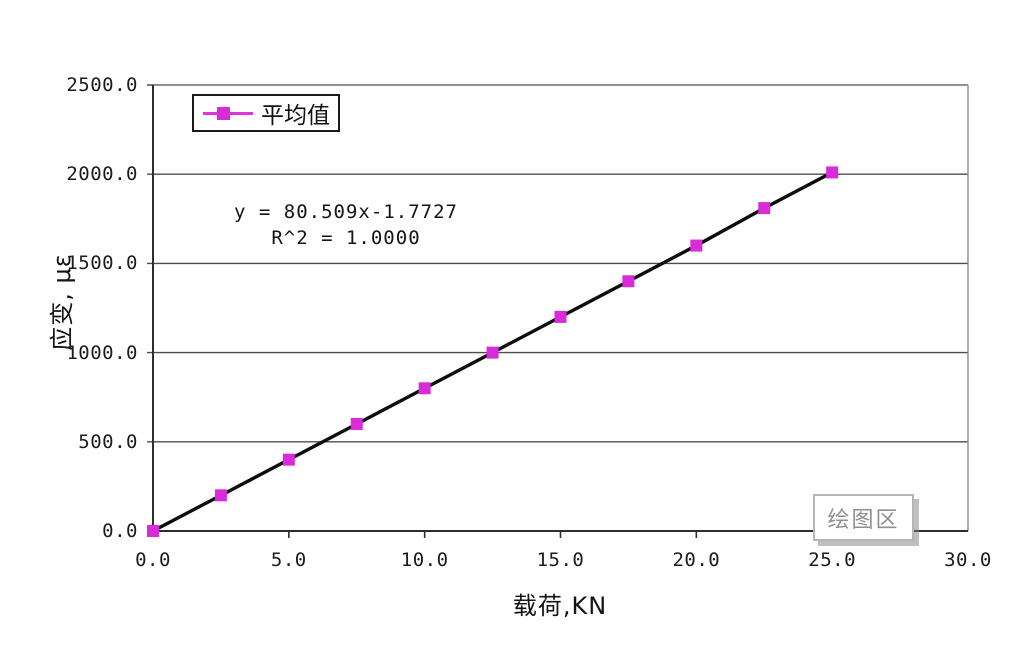 The height and width of the screenshot is (646, 1010). What do you see at coordinates (153, 560) in the screenshot?
I see `x-axis-tick-label: 0.0` at bounding box center [153, 560].